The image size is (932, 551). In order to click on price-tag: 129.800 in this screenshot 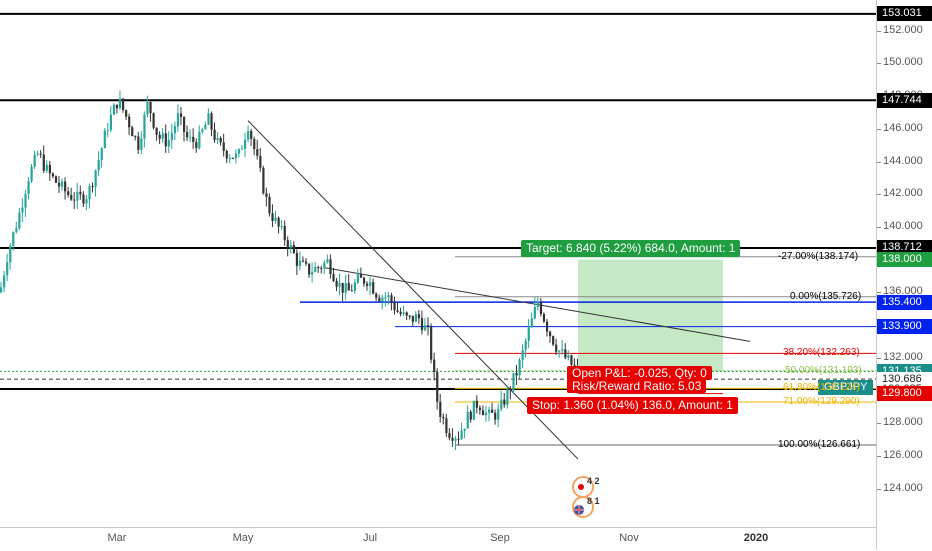, I will do `click(904, 394)`.